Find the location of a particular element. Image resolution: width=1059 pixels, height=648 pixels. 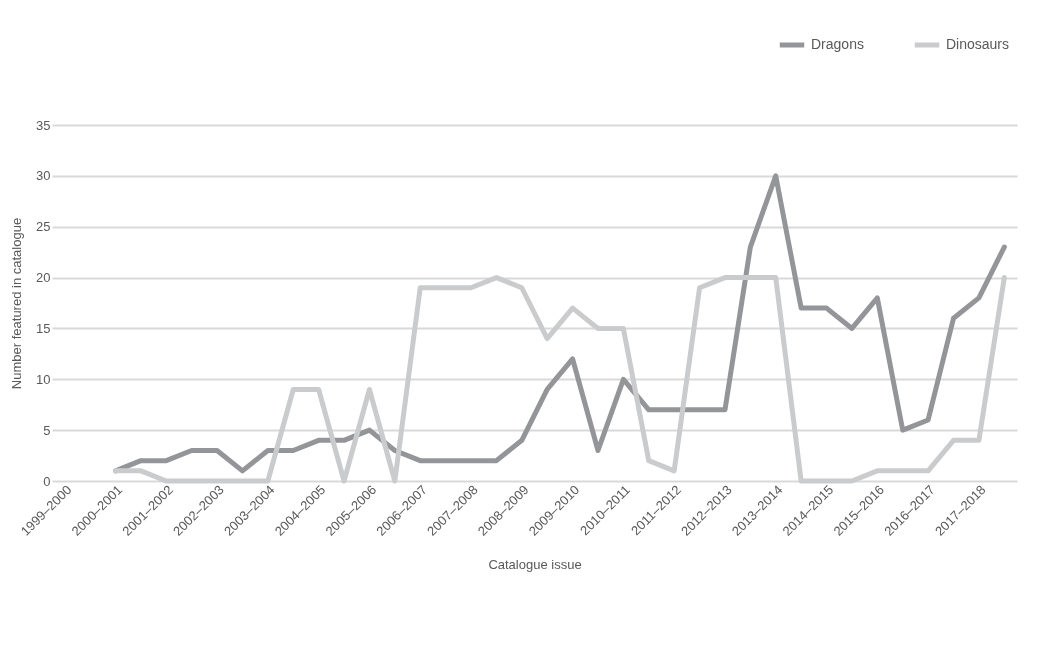

y-tick-label: 35 is located at coordinates (43, 125).